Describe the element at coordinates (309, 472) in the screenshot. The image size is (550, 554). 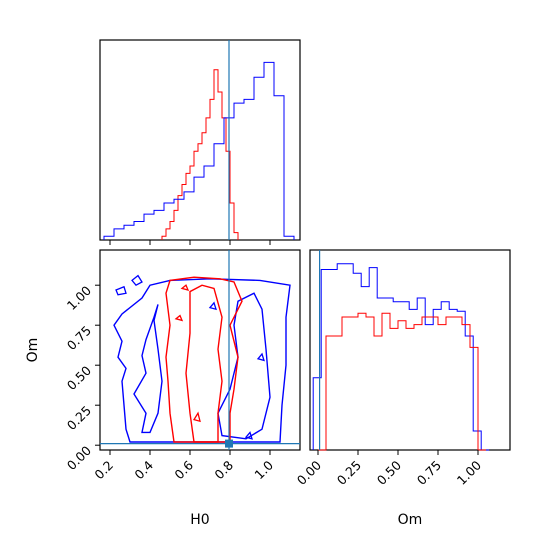
I see `x-tick-label-om: 0.00` at that location.